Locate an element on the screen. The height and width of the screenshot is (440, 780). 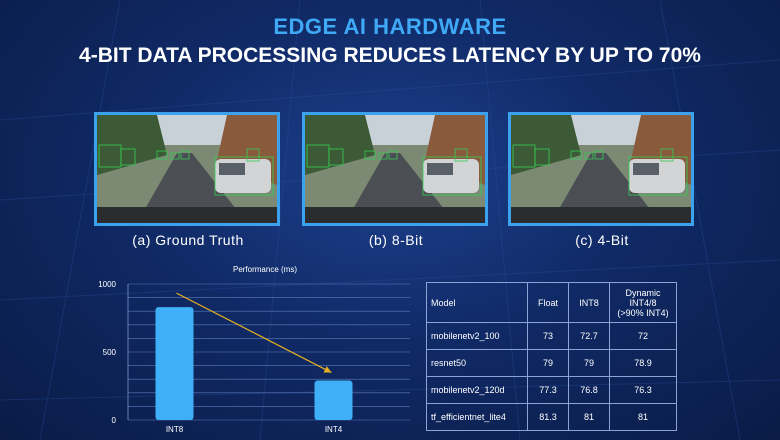
header-dynamic-line: Dynamic is located at coordinates (643, 292).